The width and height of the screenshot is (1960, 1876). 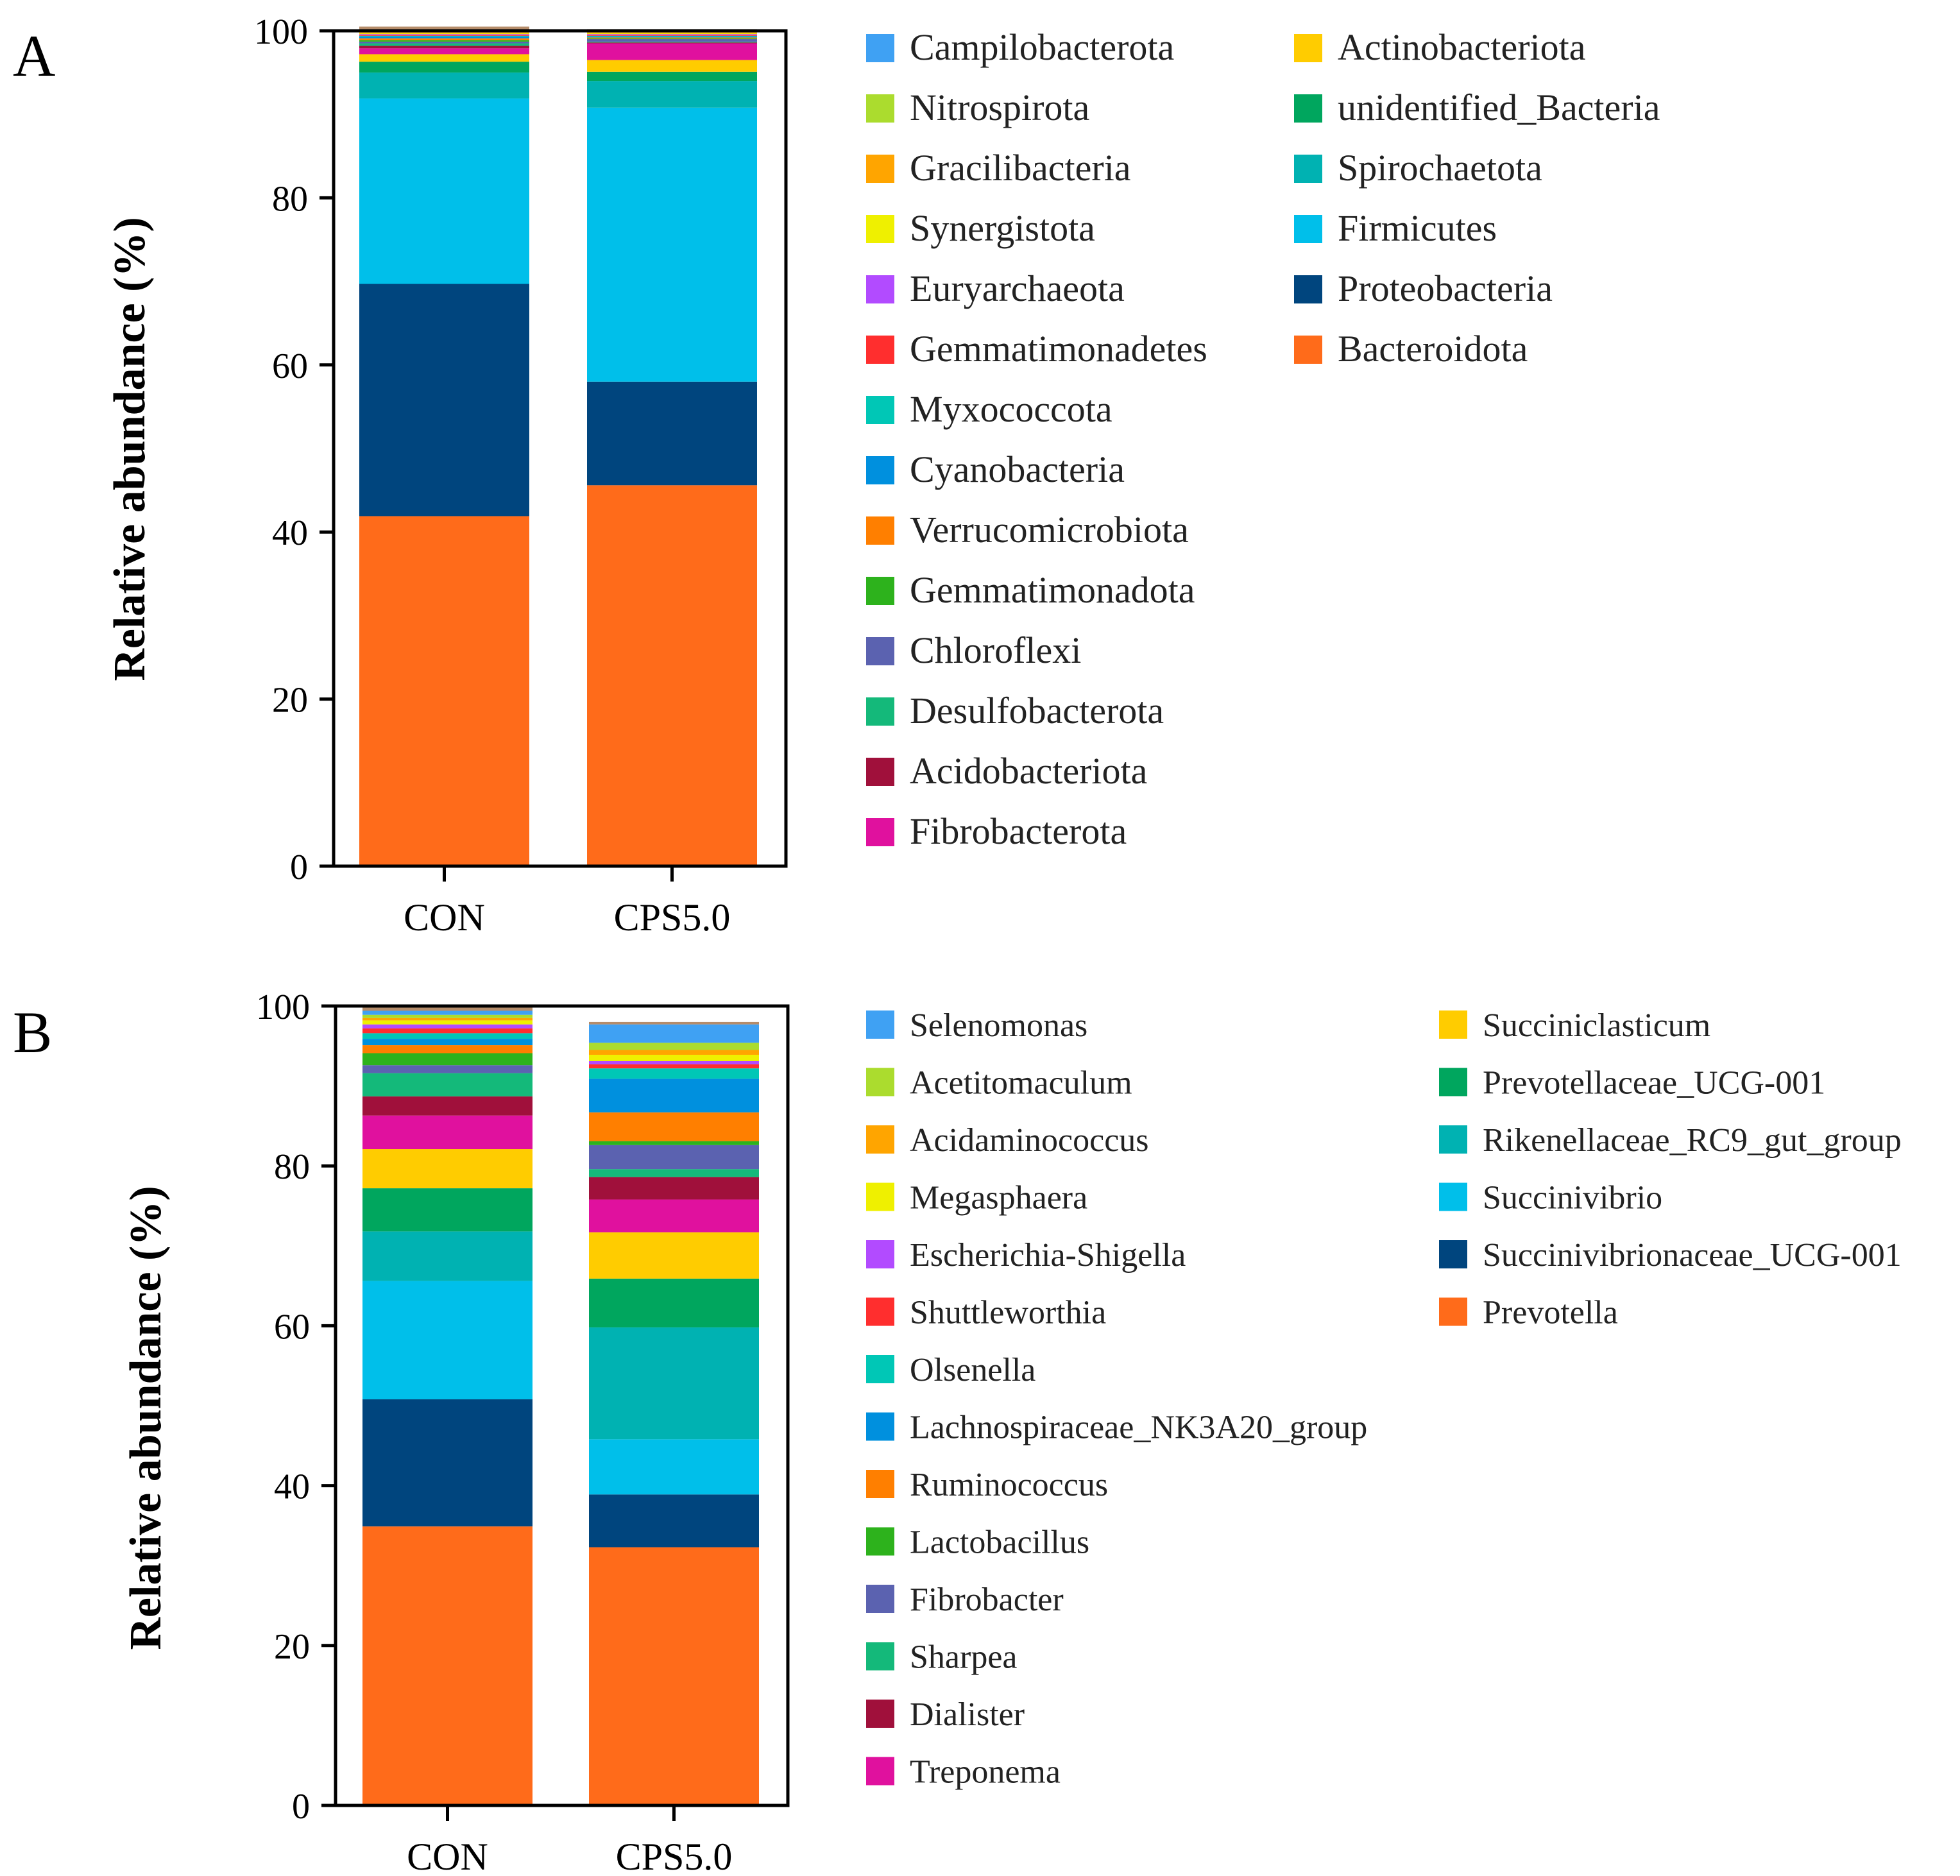 What do you see at coordinates (1417, 228) in the screenshot?
I see `panel-a-legend-label: Firmicutes` at bounding box center [1417, 228].